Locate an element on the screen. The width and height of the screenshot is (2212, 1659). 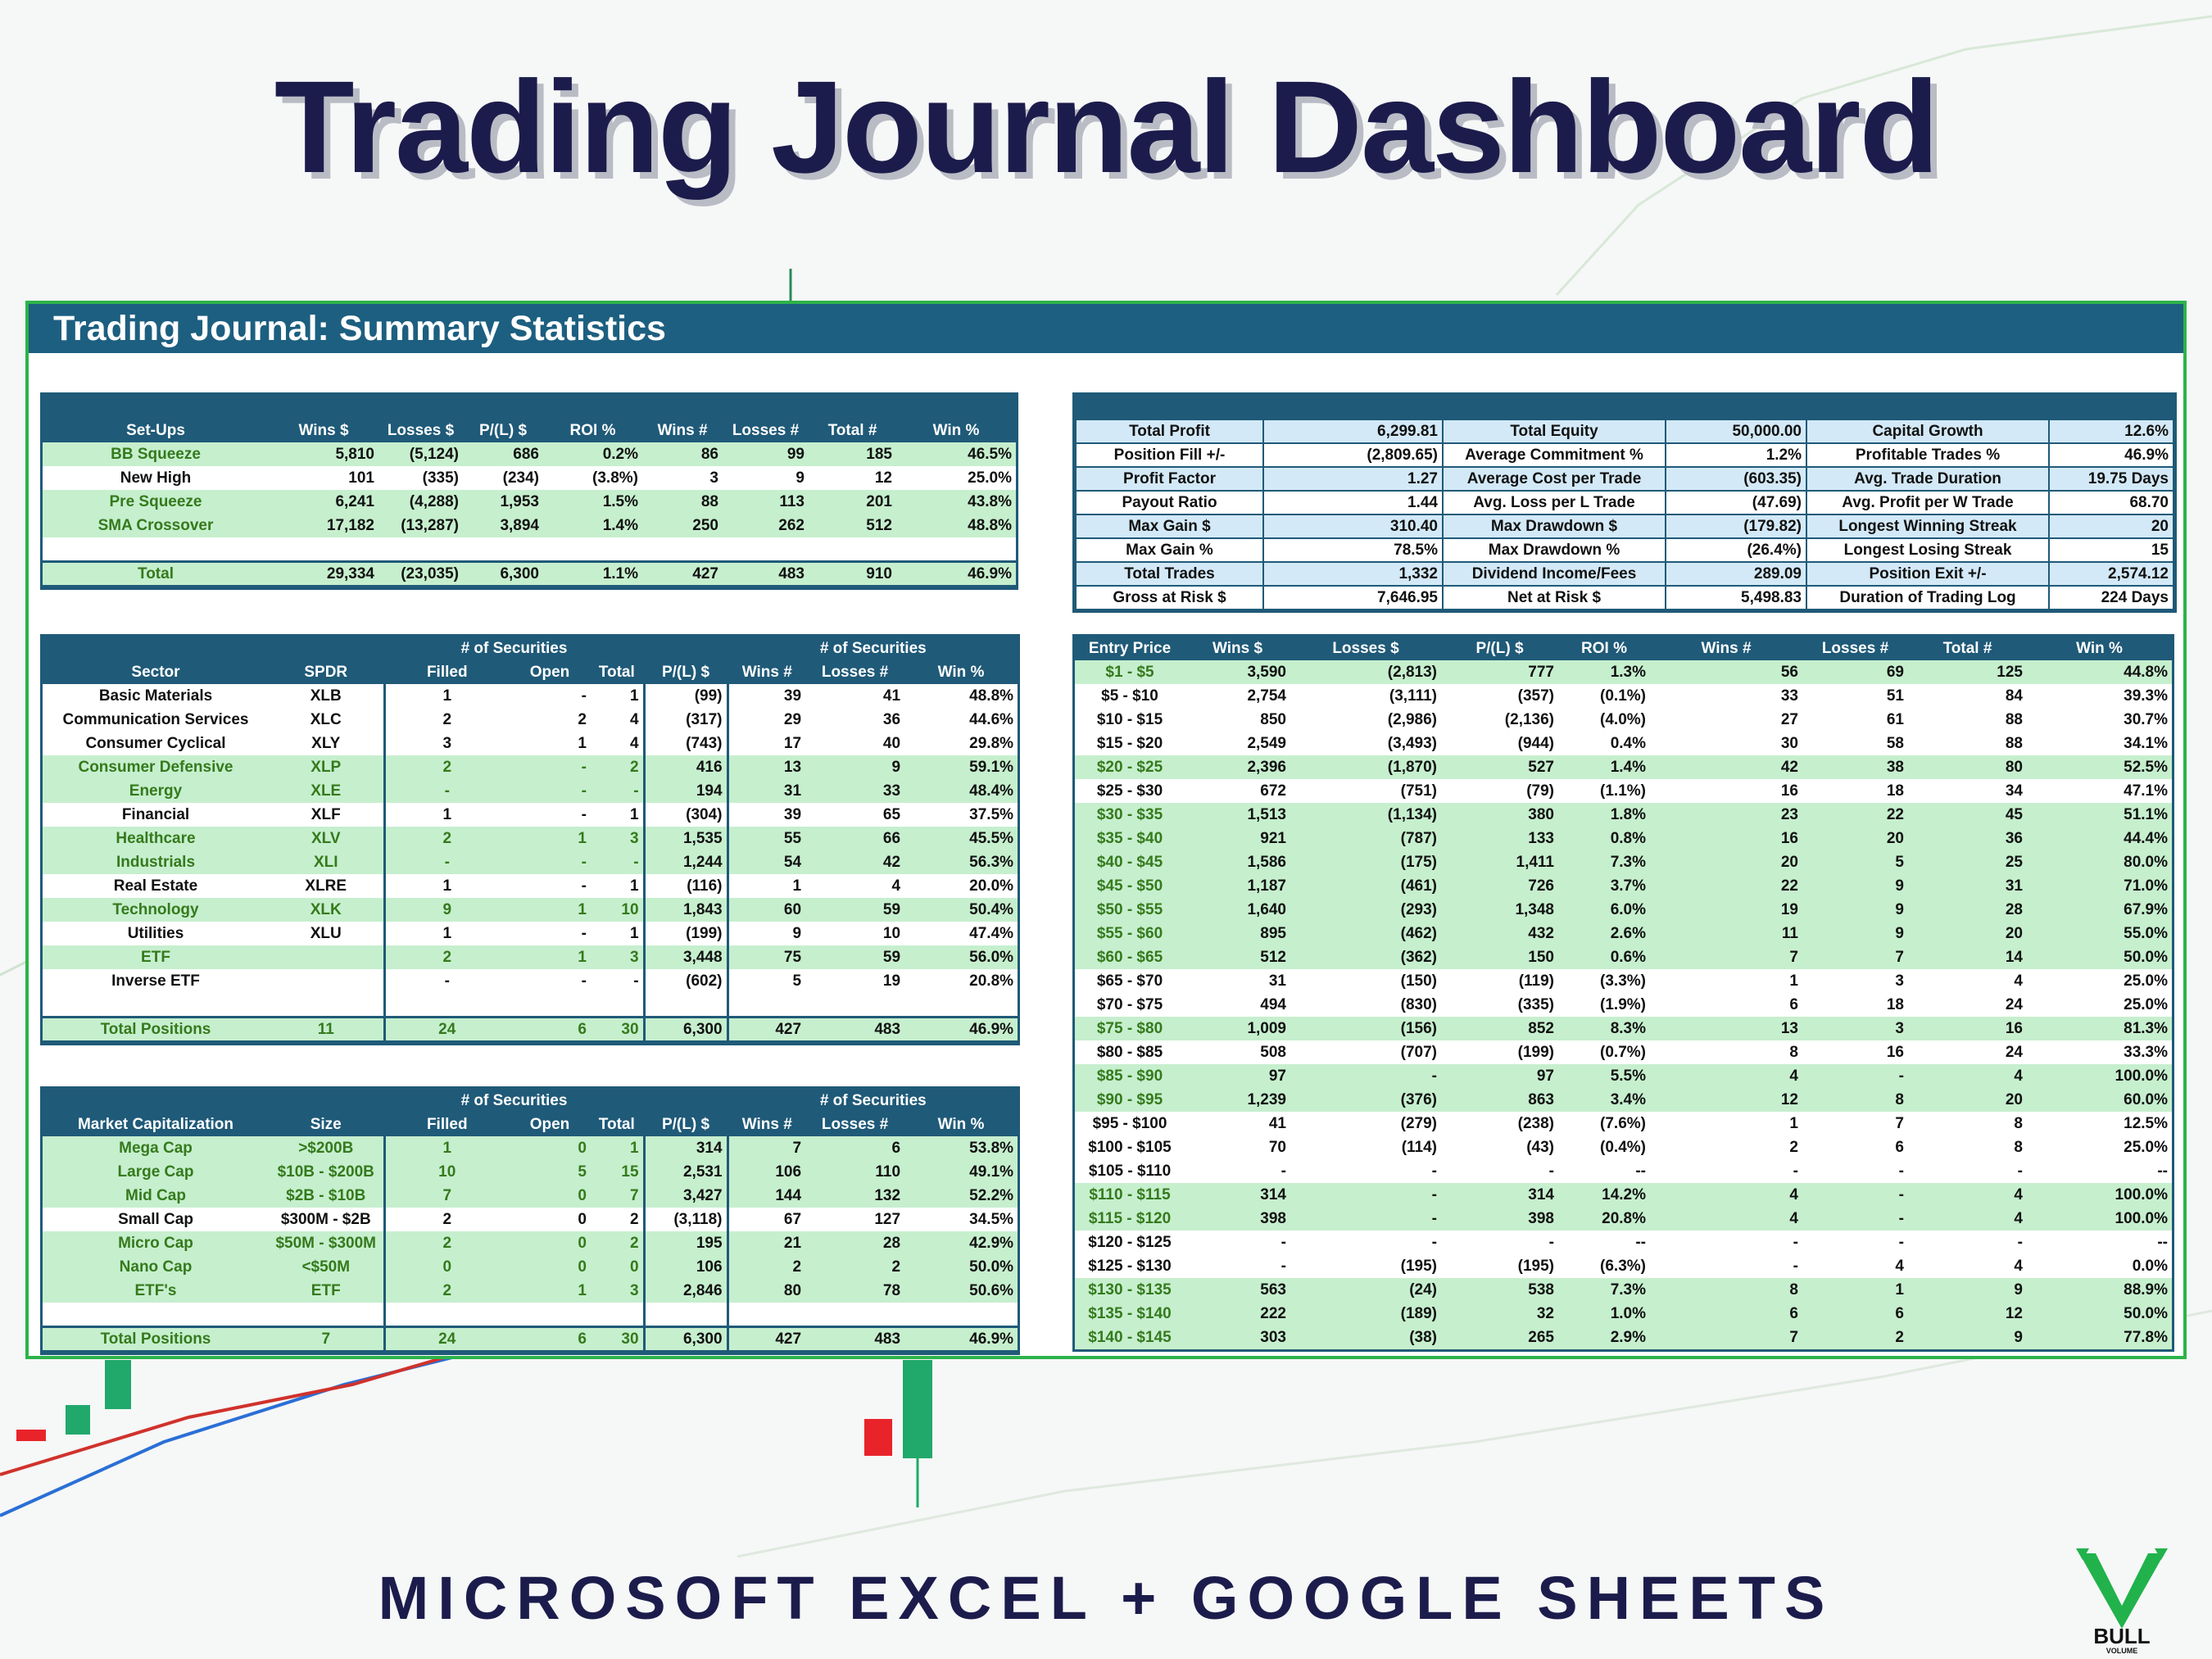
cell: 1.4% is located at coordinates (592, 525).